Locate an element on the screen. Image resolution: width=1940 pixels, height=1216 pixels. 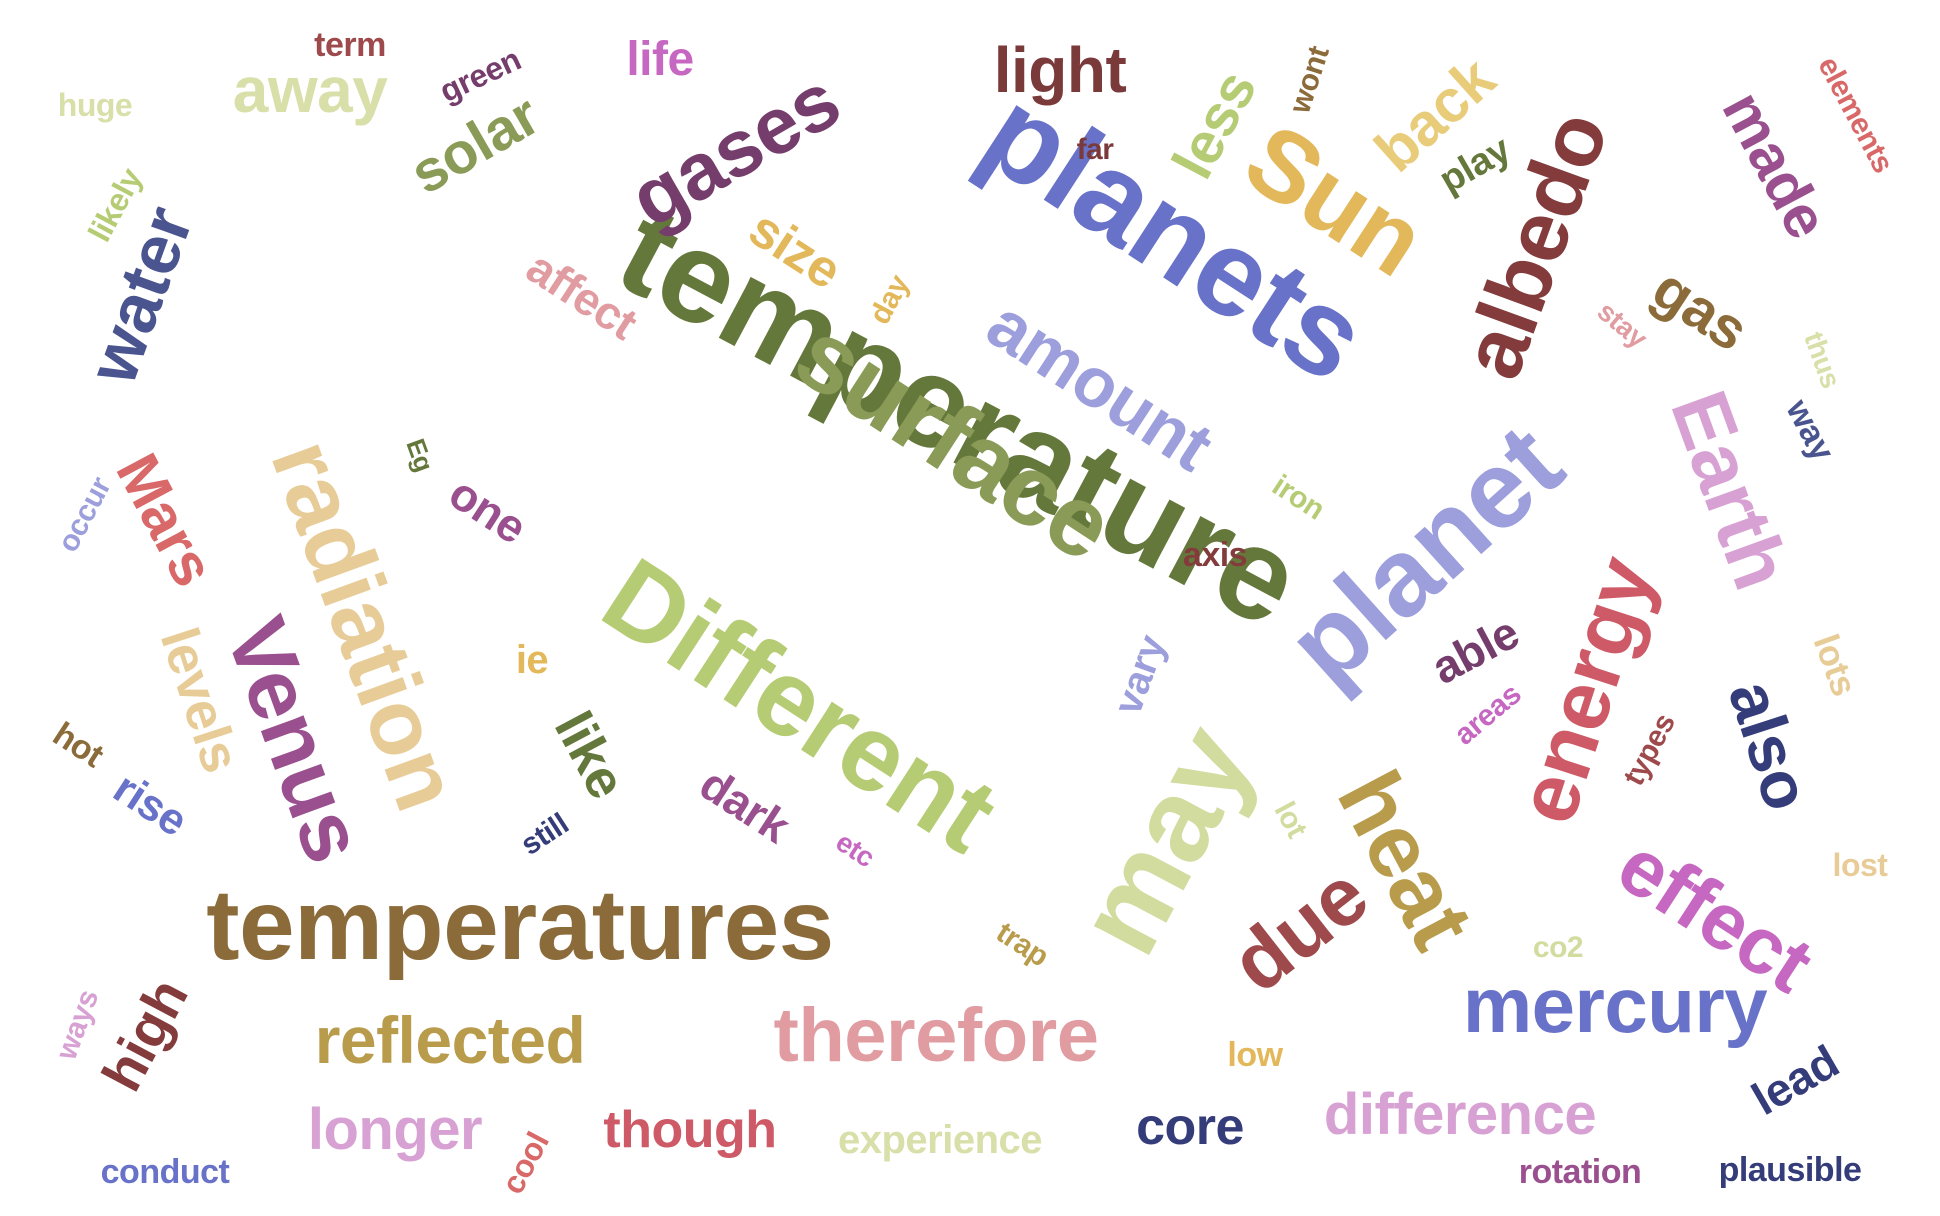
word: energy is located at coordinates (1585, 690).